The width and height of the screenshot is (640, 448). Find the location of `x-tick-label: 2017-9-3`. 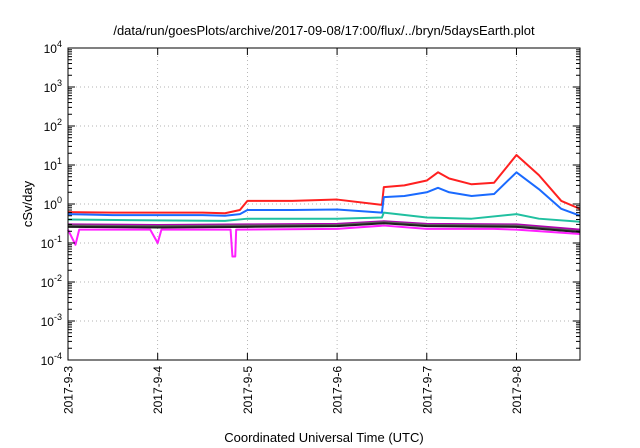

x-tick-label: 2017-9-3 is located at coordinates (69, 390).